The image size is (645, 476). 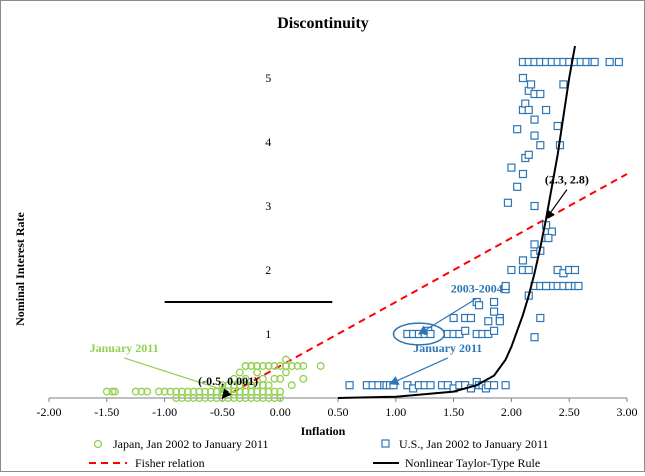 What do you see at coordinates (20, 268) in the screenshot?
I see `y-axis-title: Nominal Interest Rate` at bounding box center [20, 268].